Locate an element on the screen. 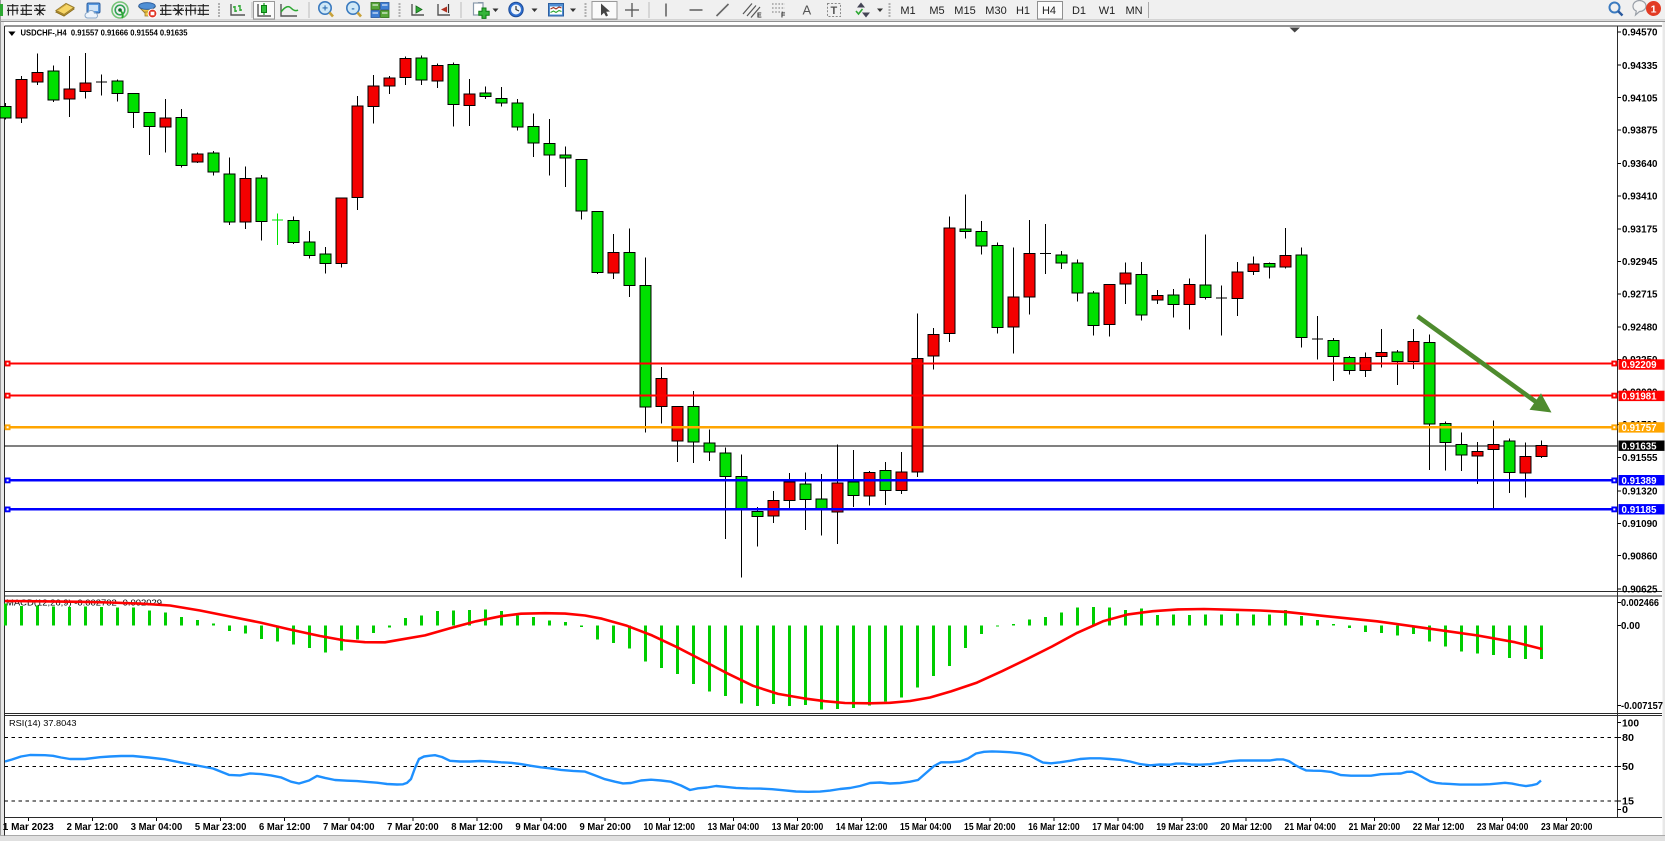 The width and height of the screenshot is (1665, 841). svg-text: 0.94105 is located at coordinates (1640, 98).